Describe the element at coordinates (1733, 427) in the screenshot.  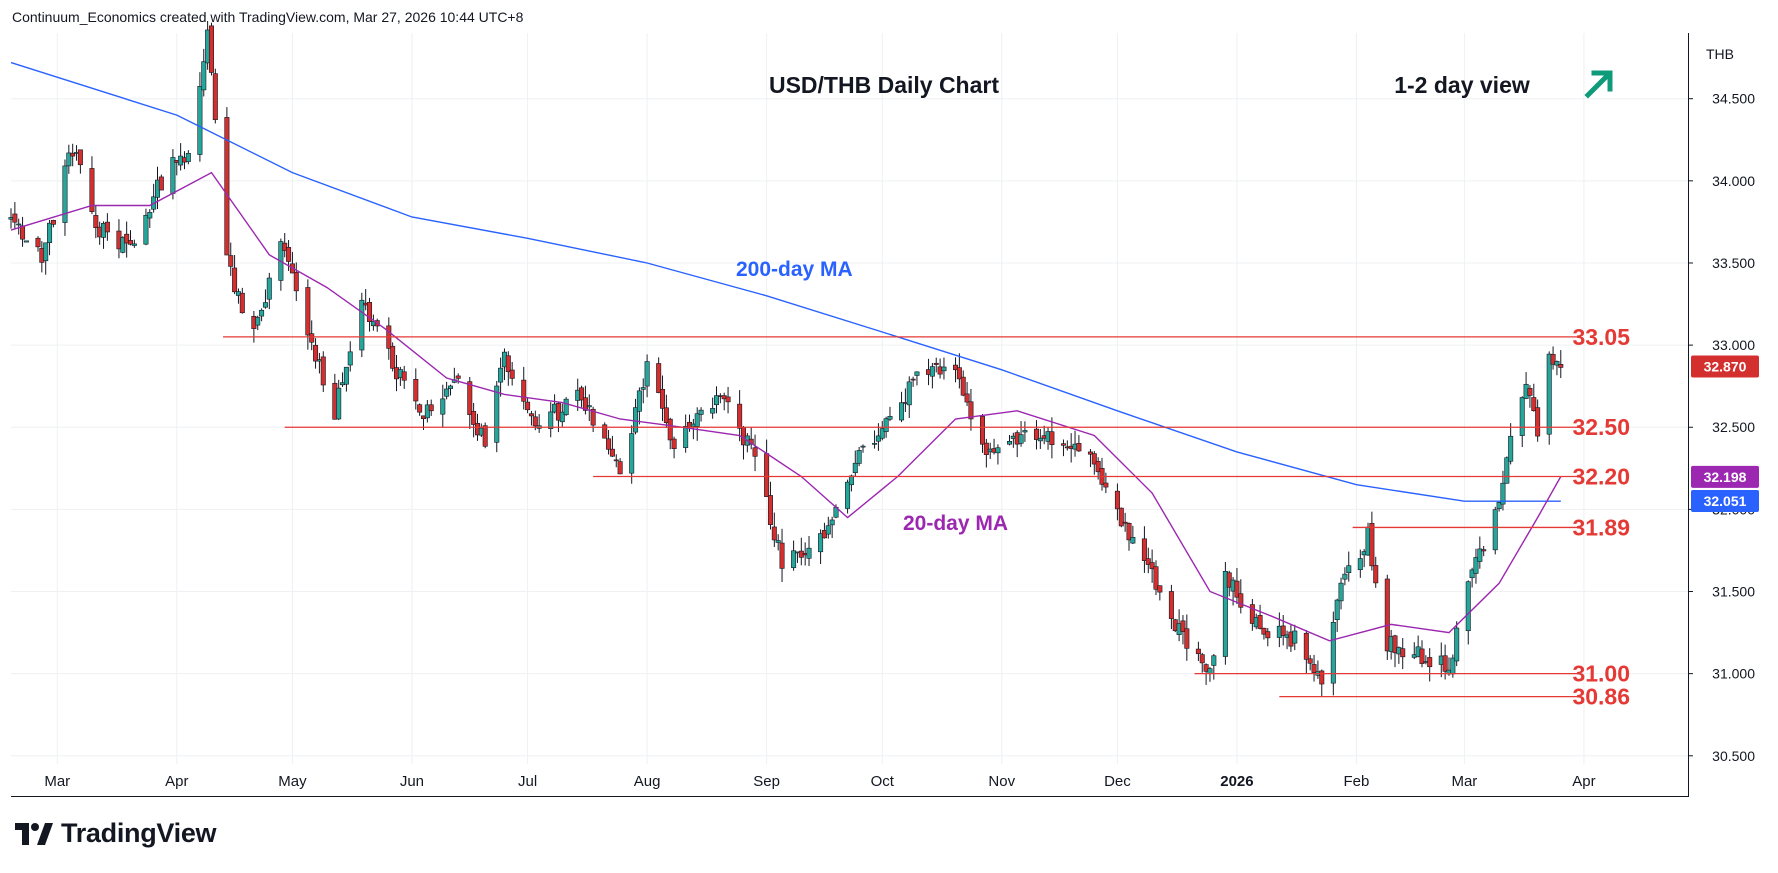
I see `y-tick-label: 32.500` at that location.